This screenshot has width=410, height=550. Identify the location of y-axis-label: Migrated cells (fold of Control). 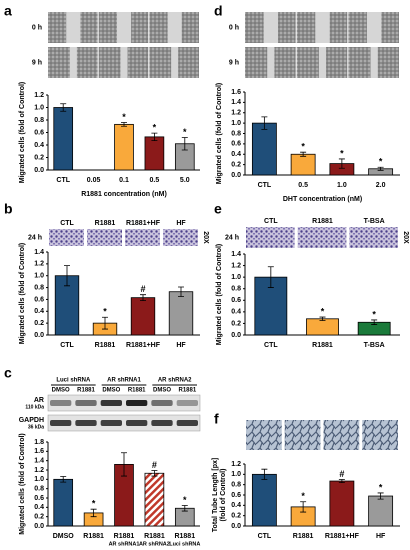
(22, 484).